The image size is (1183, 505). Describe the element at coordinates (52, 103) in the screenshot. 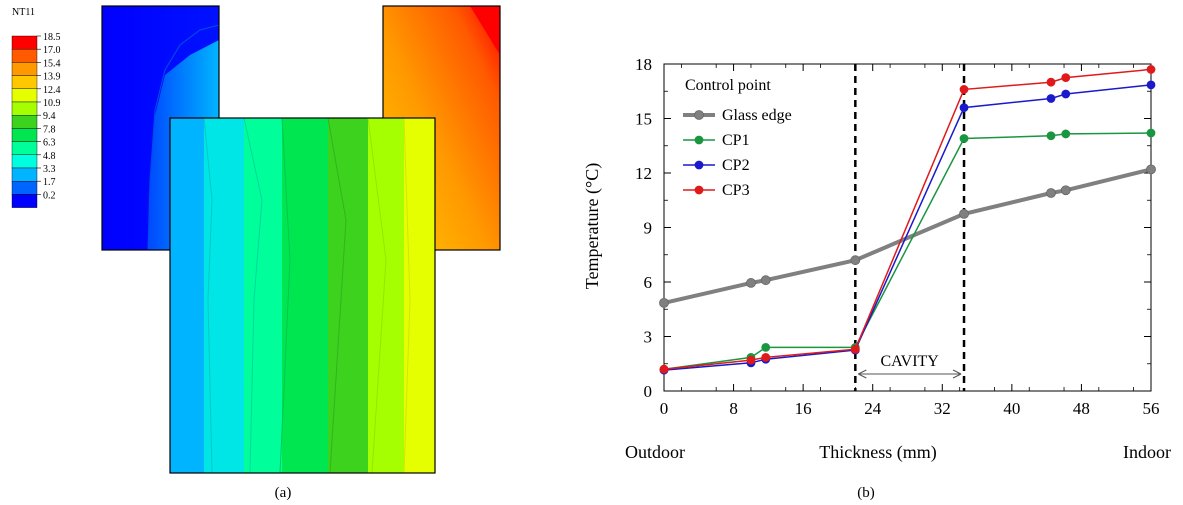

I see `legend-level-label: 10.9` at that location.